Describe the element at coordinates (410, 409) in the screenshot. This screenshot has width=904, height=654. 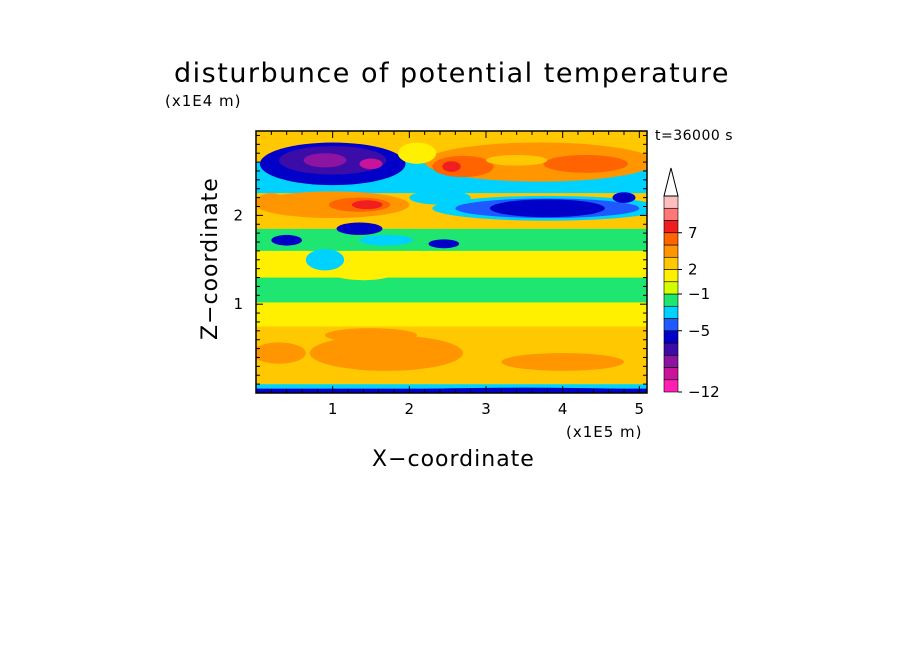
I see `x-tick-label: 2` at that location.